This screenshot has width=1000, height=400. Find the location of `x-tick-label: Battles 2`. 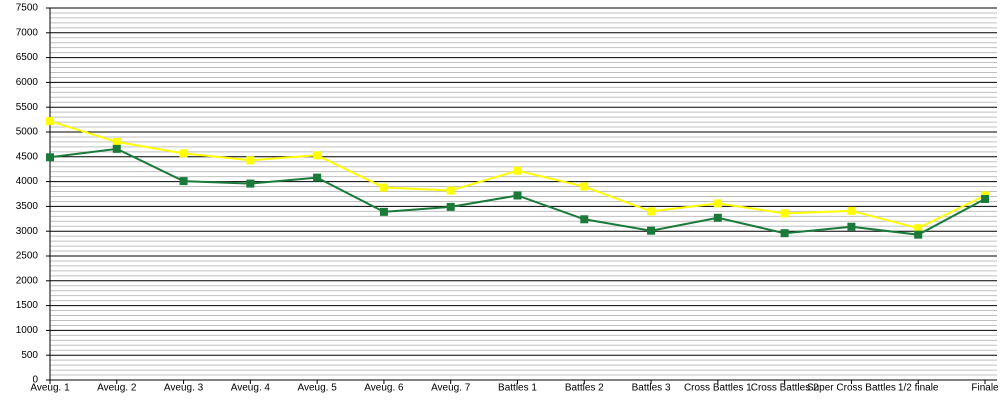

x-tick-label: Battles 2 is located at coordinates (584, 388).